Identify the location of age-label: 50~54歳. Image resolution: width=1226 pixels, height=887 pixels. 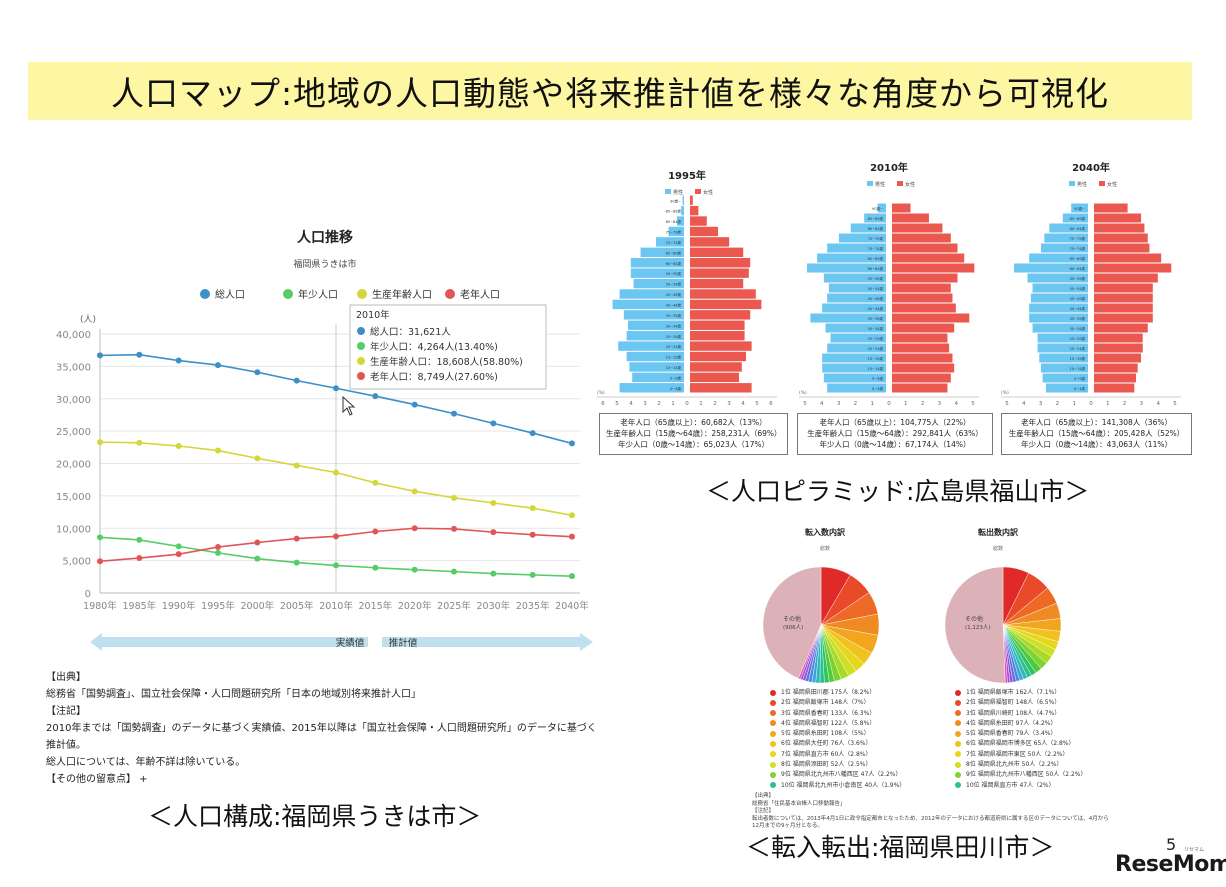
(1078, 288).